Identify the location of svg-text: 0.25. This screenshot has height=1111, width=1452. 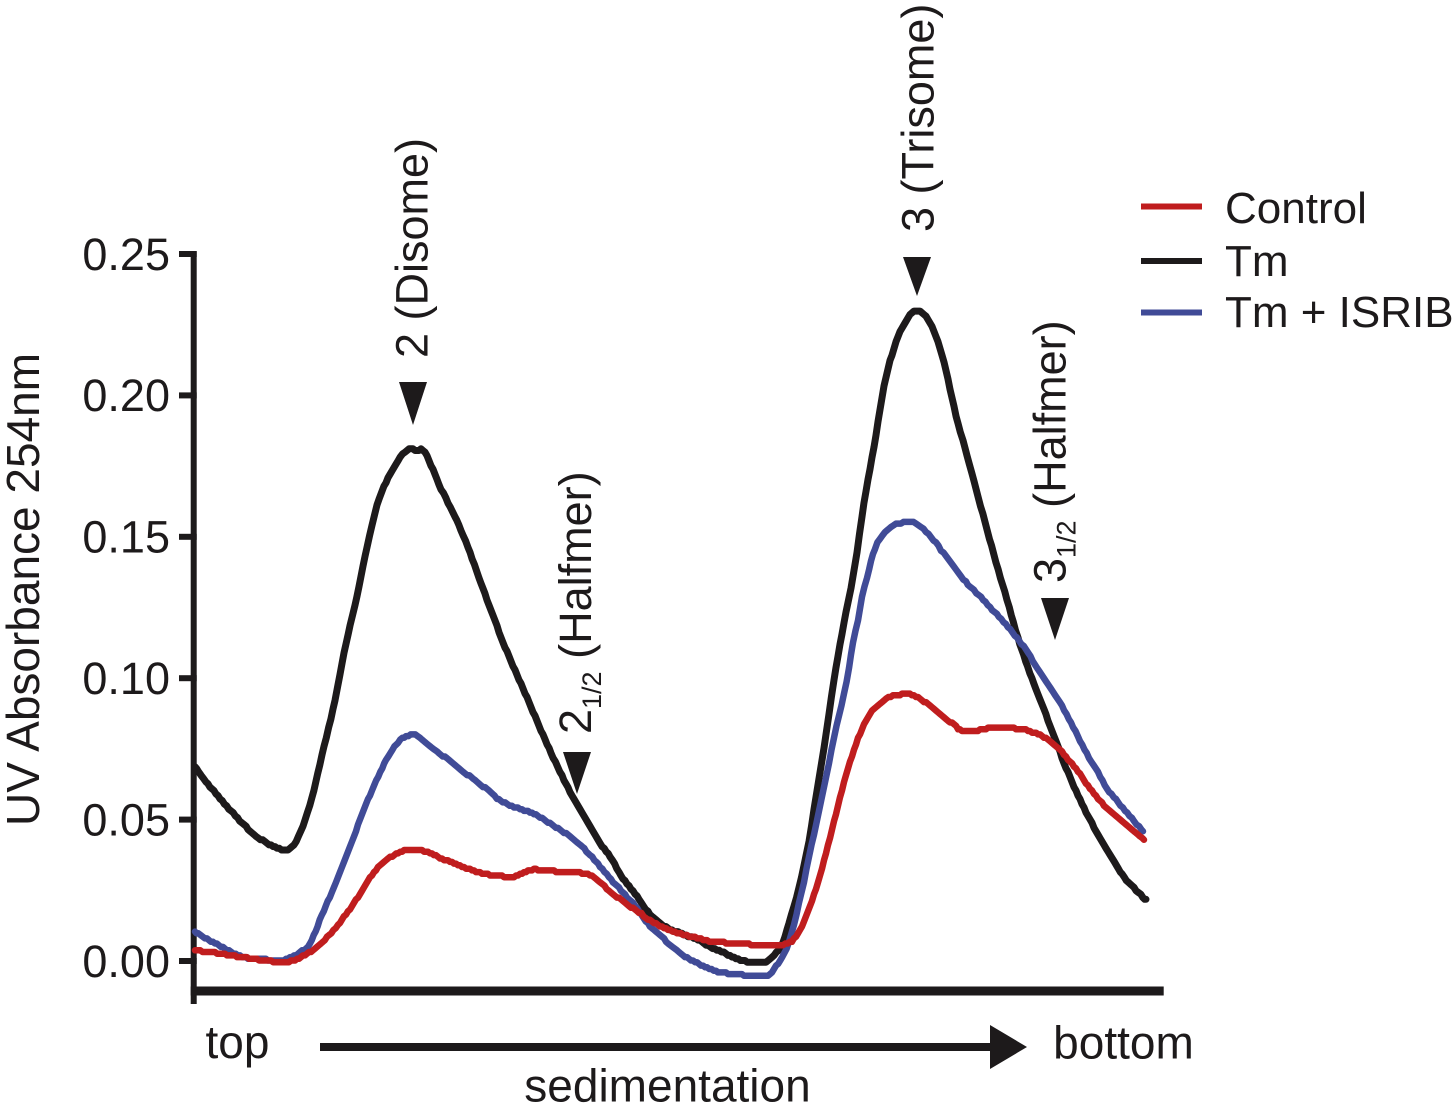
(126, 254).